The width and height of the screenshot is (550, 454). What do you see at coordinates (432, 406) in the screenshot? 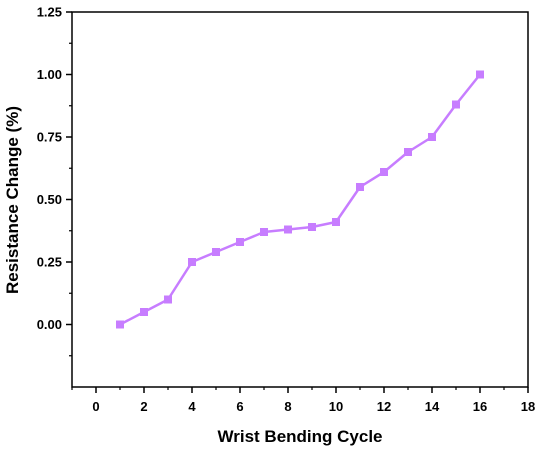
I see `x-tick-label: 14` at bounding box center [432, 406].